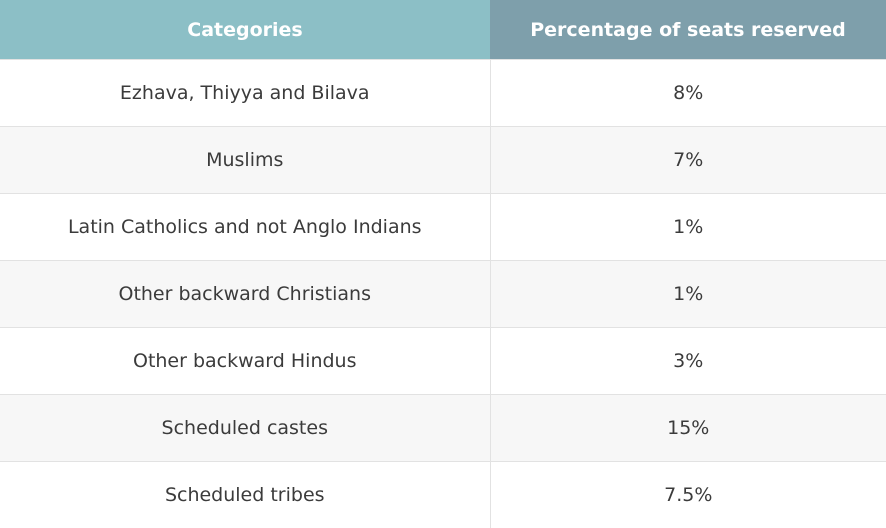  What do you see at coordinates (245, 93) in the screenshot?
I see `category-cell: Ezhava, Thiyya and Bilava` at bounding box center [245, 93].